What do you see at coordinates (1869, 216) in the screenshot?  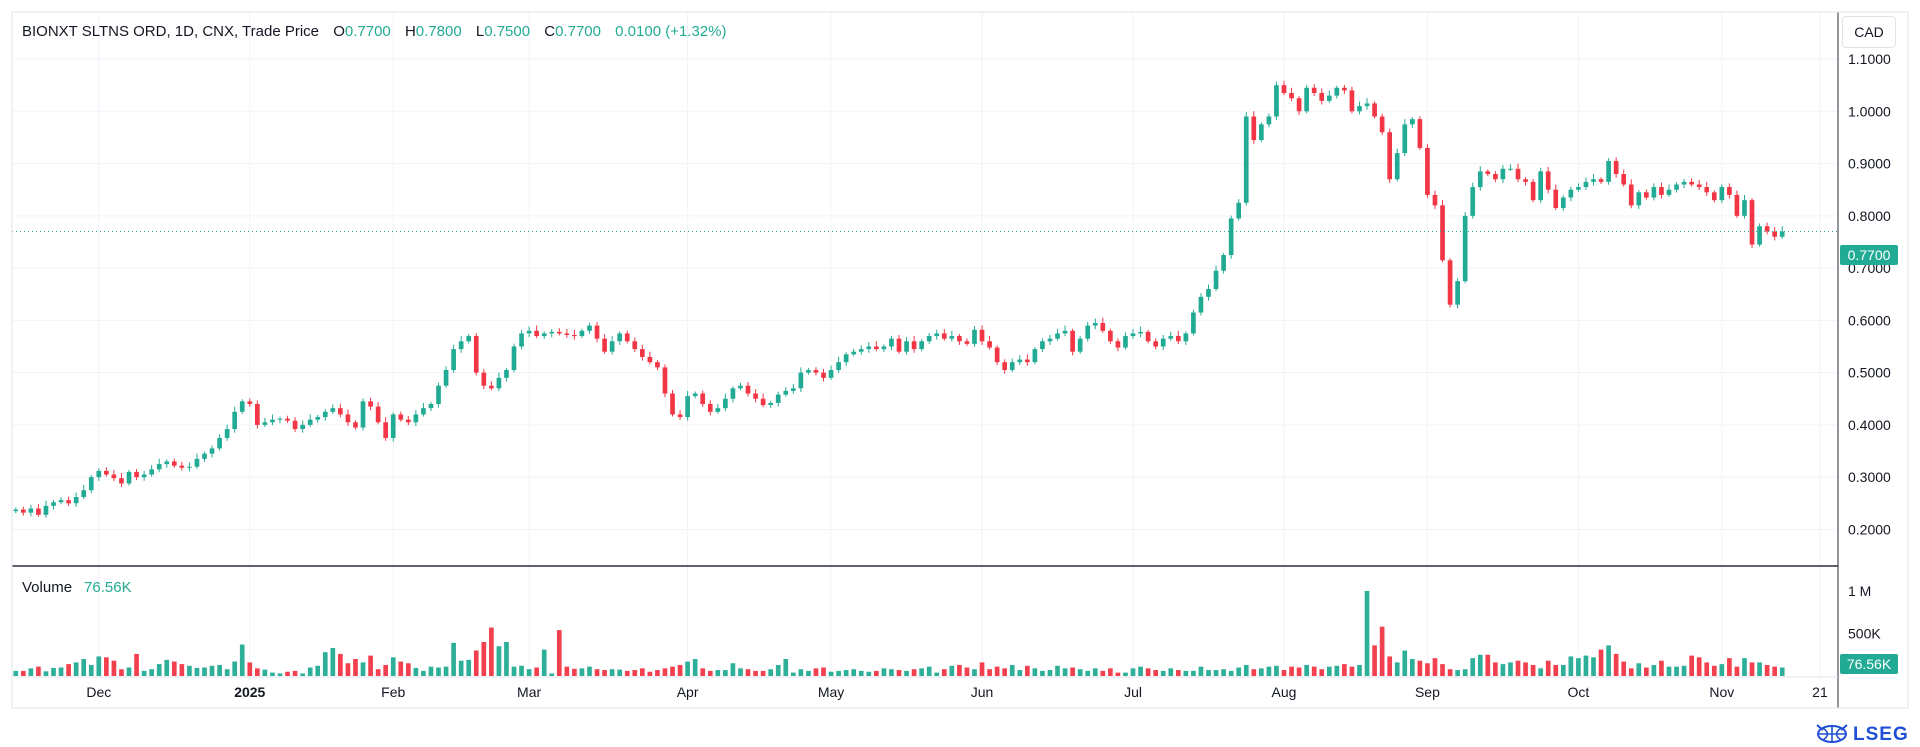 I see `price-tick-label: 0.8000` at bounding box center [1869, 216].